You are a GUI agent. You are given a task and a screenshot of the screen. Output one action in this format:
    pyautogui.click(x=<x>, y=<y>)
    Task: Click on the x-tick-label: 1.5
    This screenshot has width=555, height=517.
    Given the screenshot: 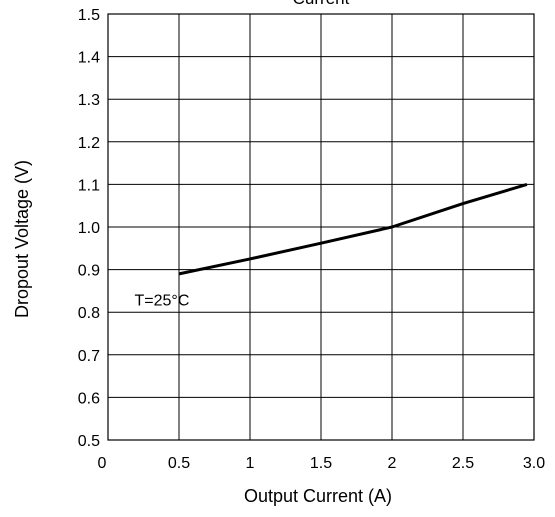 What is the action you would take?
    pyautogui.click(x=321, y=463)
    